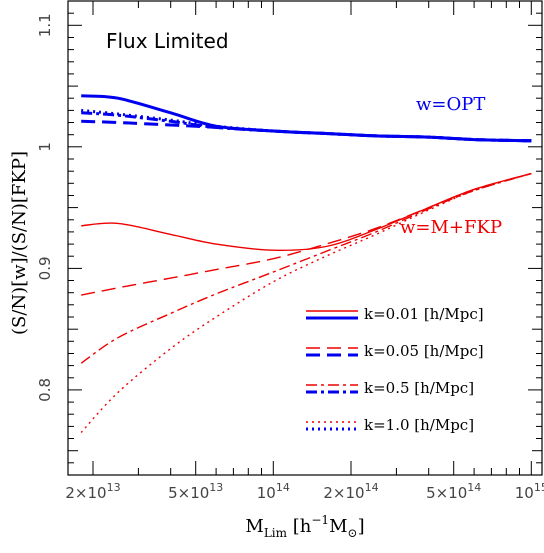  I want to click on x-tick-label: 5×10¹⁴, so click(453, 491).